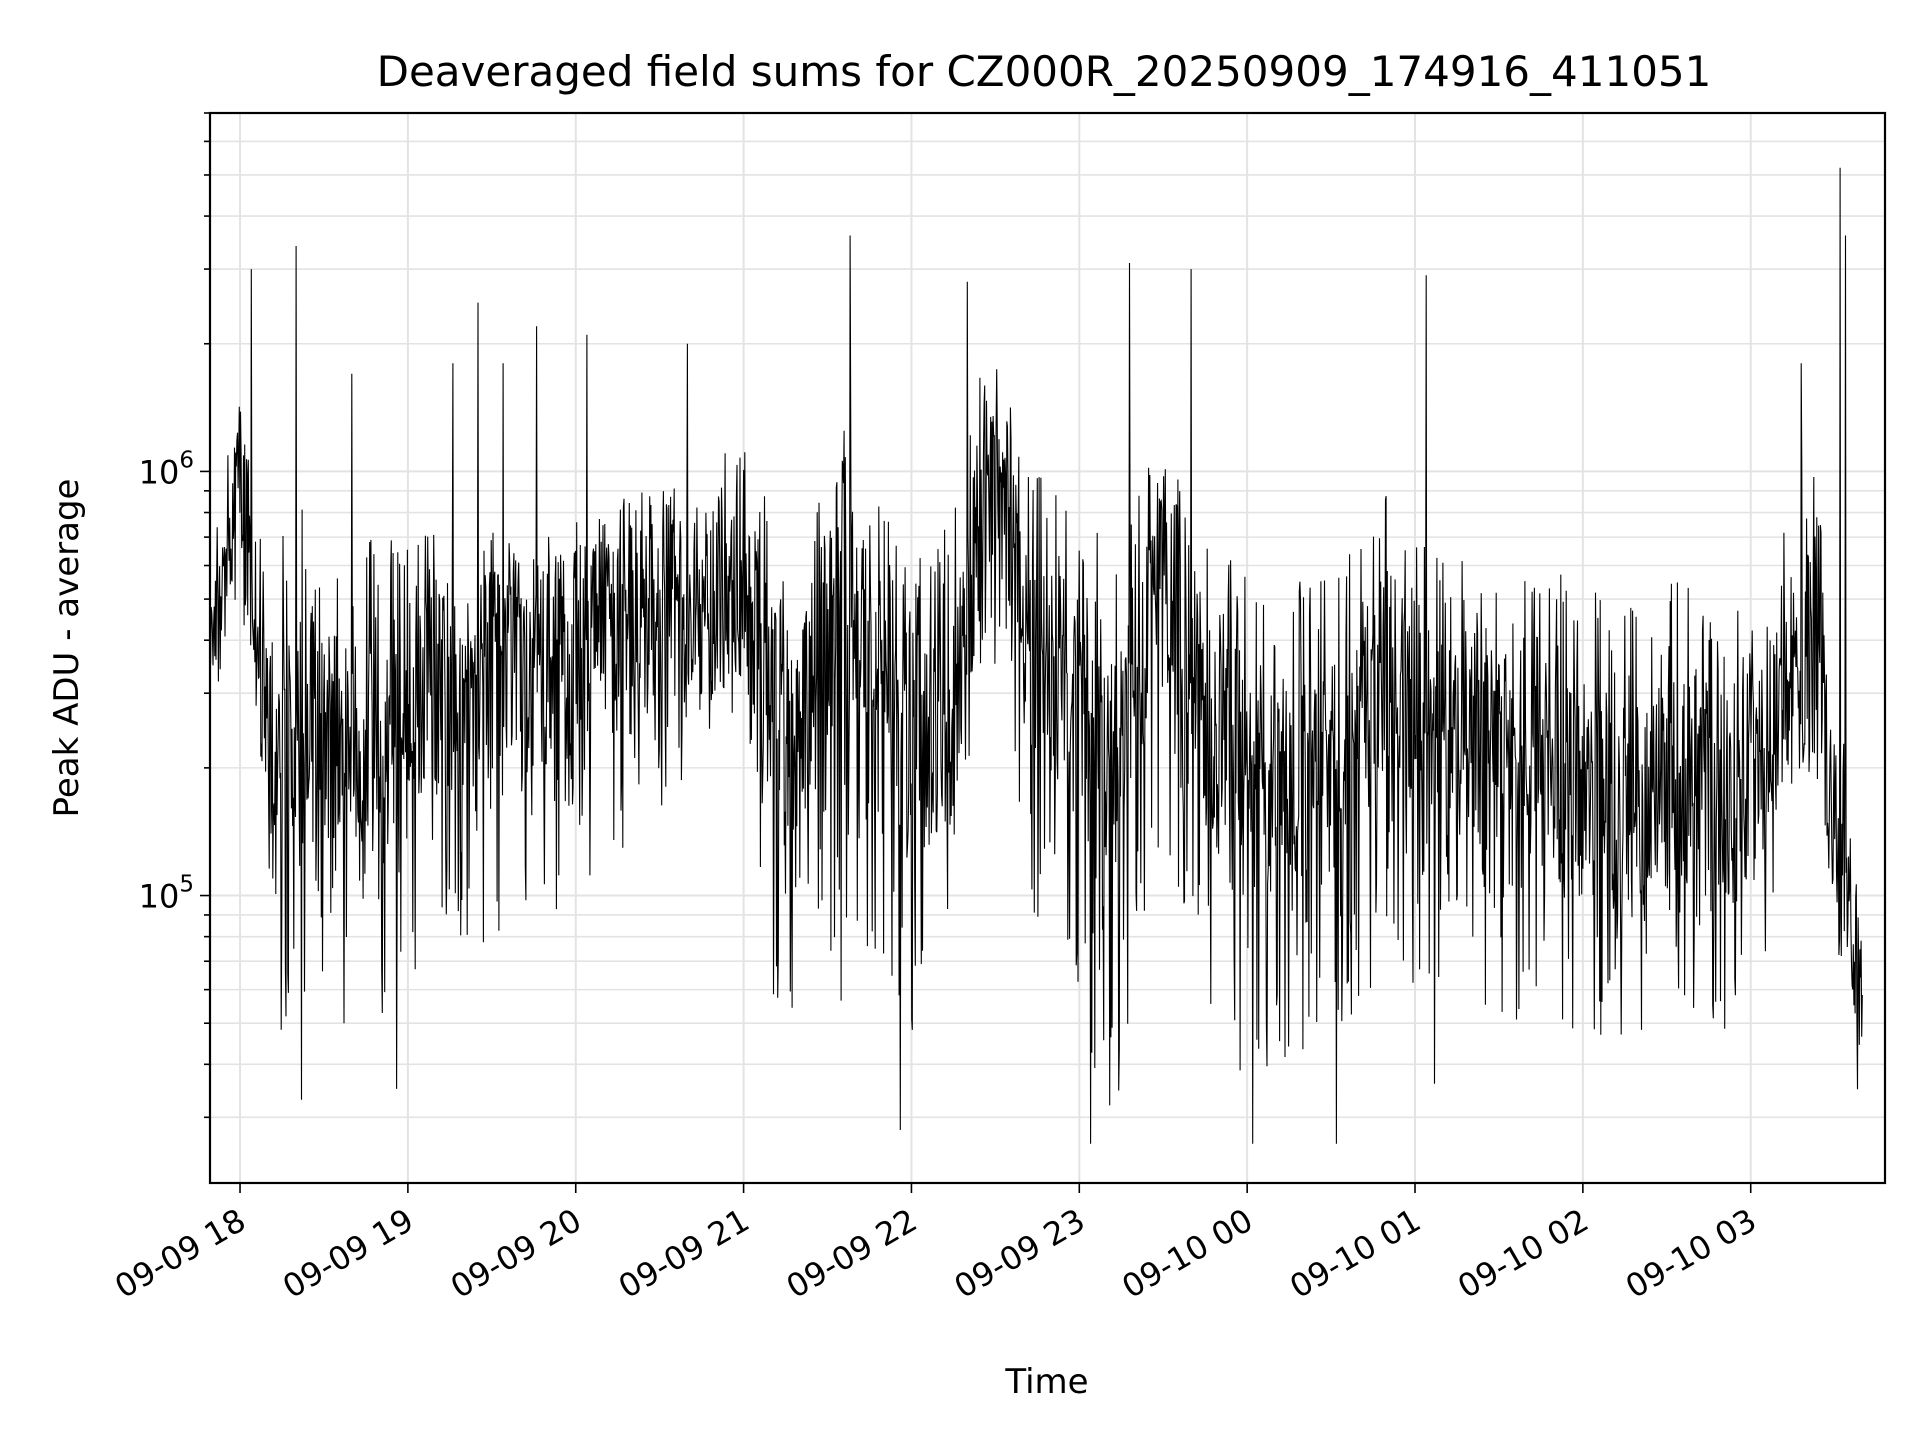  I want to click on x-axis-label: Time, so click(1046, 1382).